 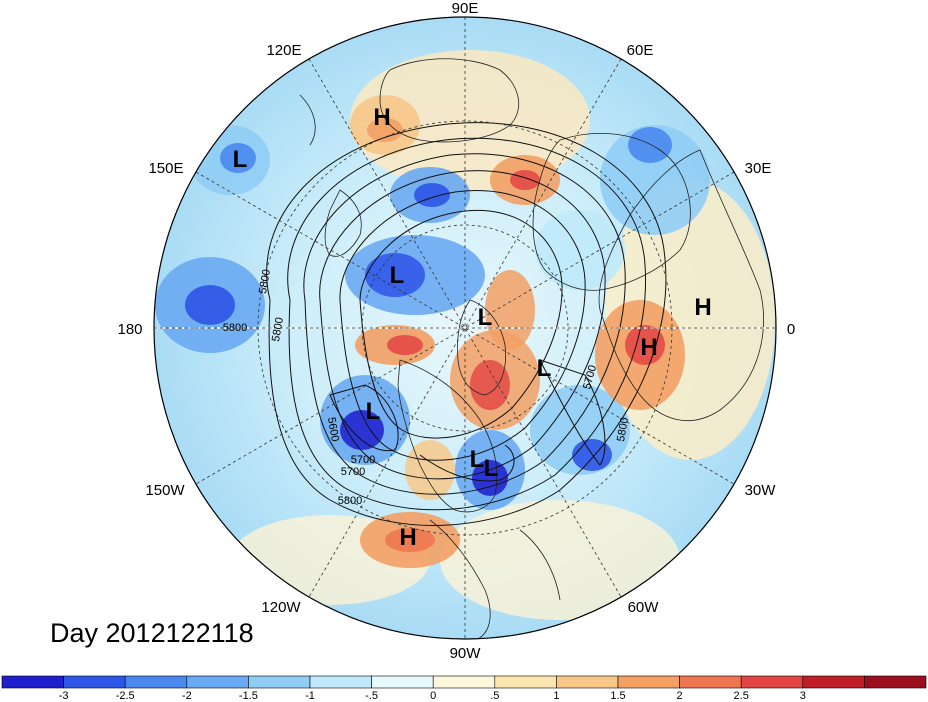 I want to click on colorbar-tick-label: -1, so click(x=310, y=696).